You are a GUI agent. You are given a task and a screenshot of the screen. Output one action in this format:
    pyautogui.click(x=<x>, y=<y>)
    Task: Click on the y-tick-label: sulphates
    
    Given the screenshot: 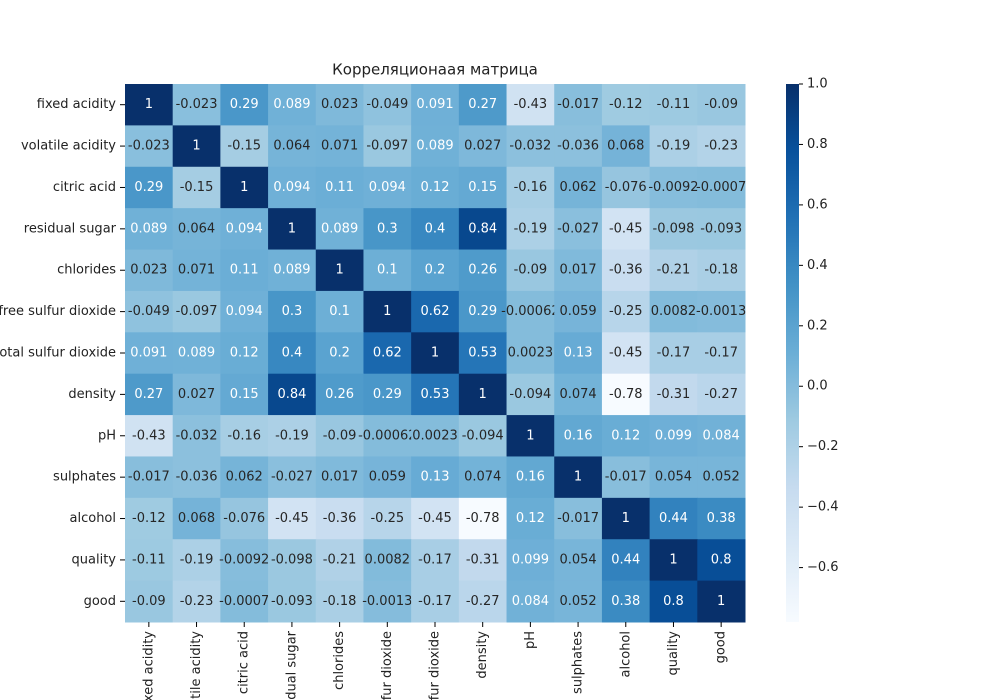 What is the action you would take?
    pyautogui.click(x=84, y=477)
    